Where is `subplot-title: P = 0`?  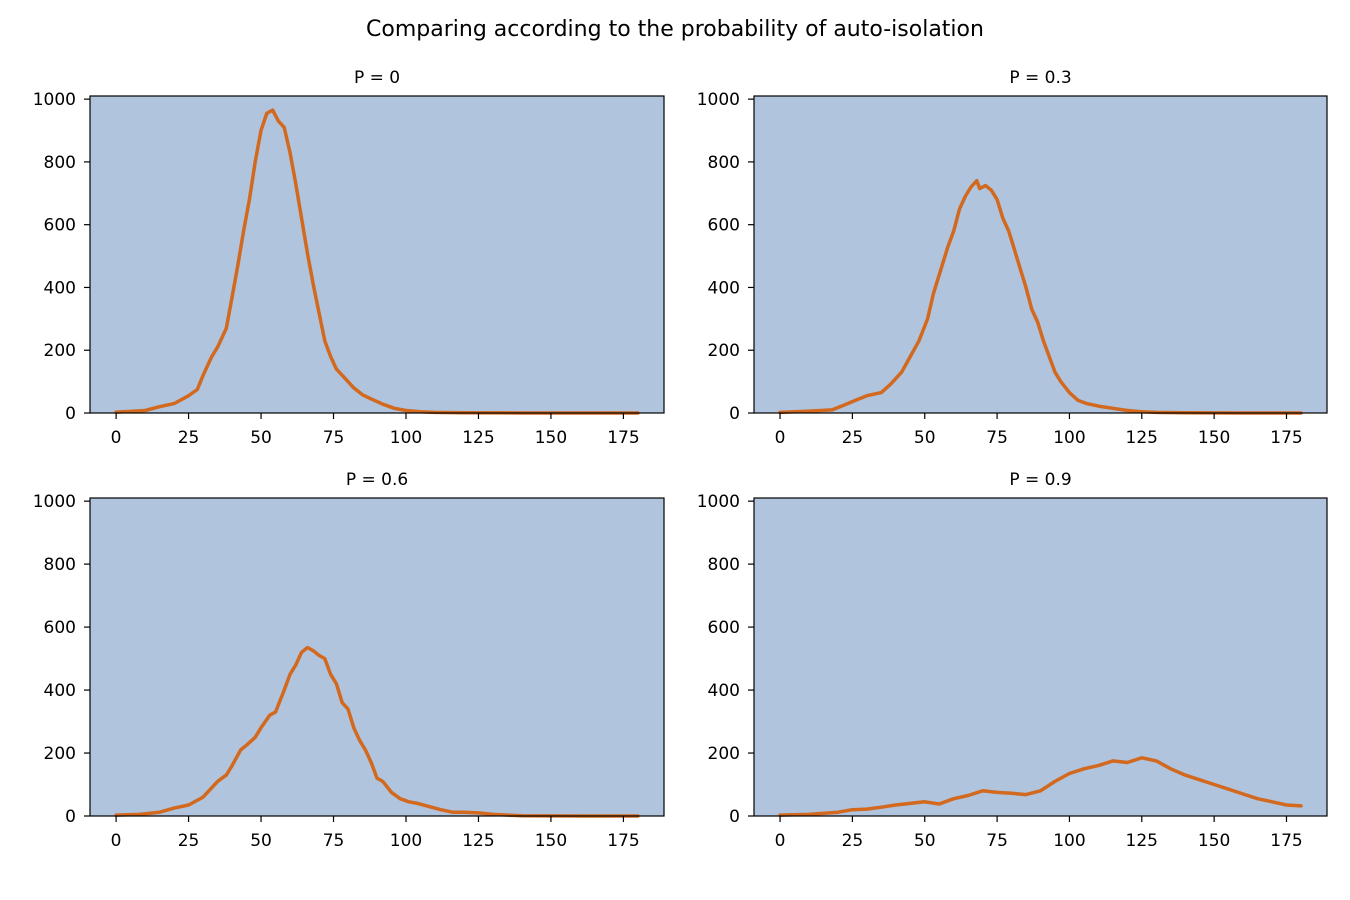 subplot-title: P = 0 is located at coordinates (377, 78).